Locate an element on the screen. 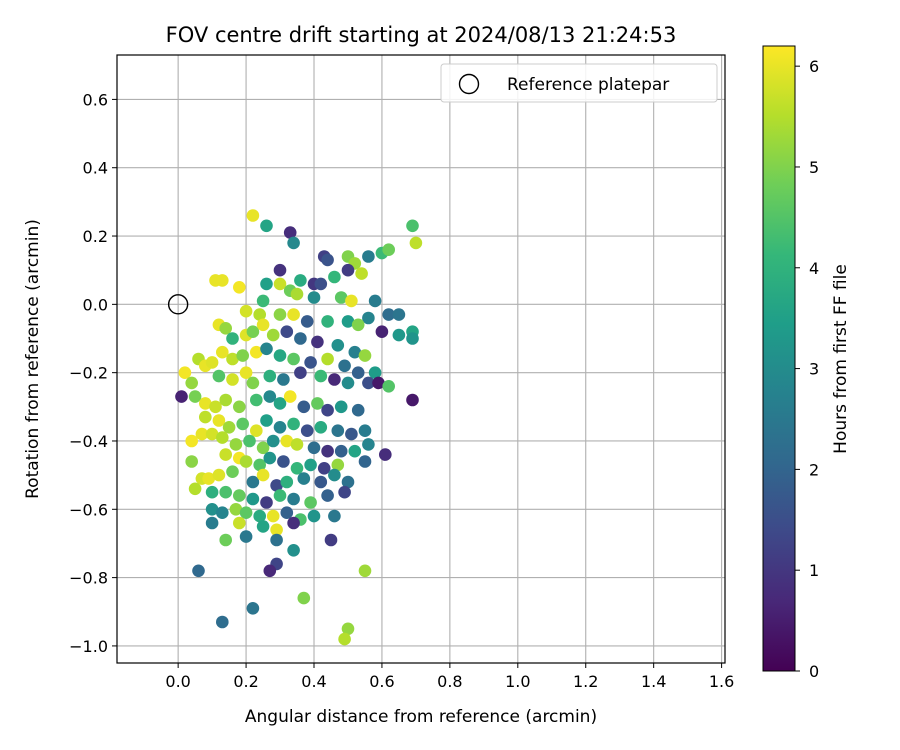 The width and height of the screenshot is (900, 750). colorbar-frame is located at coordinates (779, 358).